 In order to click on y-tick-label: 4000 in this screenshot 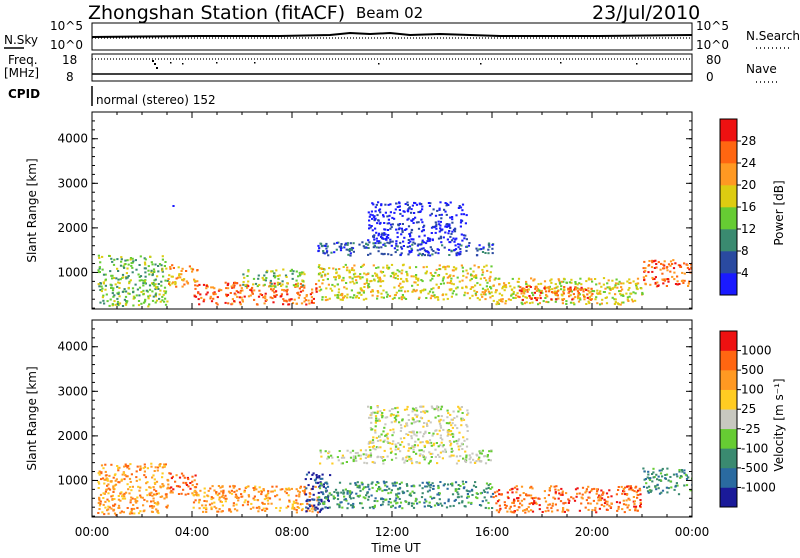, I will do `click(72, 139)`.